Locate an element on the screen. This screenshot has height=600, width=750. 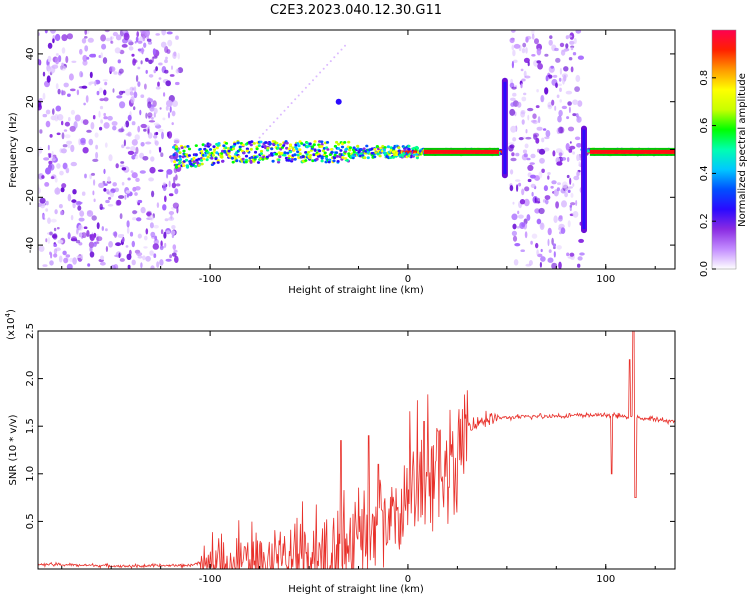
y-tick-label: 1.5 is located at coordinates (30, 426).